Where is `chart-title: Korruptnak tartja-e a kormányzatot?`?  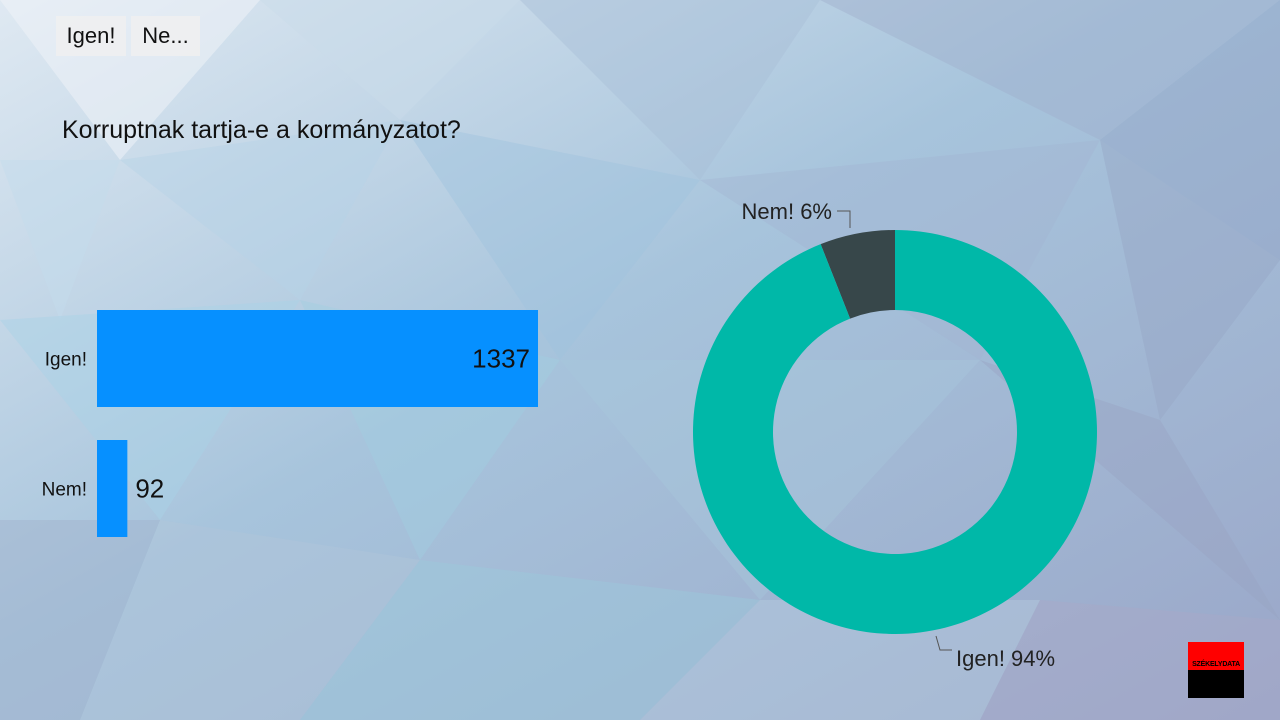
chart-title: Korruptnak tartja-e a kormányzatot? is located at coordinates (261, 130).